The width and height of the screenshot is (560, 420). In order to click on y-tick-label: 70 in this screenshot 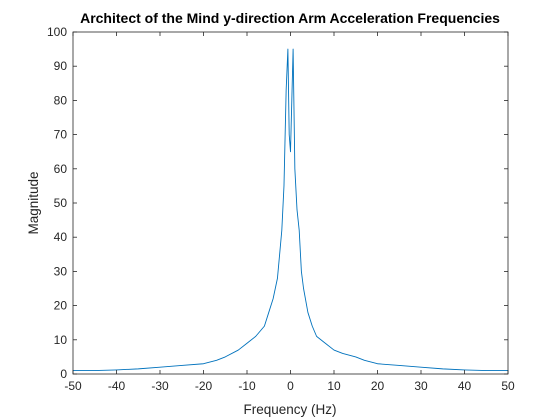, I will do `click(61, 135)`.